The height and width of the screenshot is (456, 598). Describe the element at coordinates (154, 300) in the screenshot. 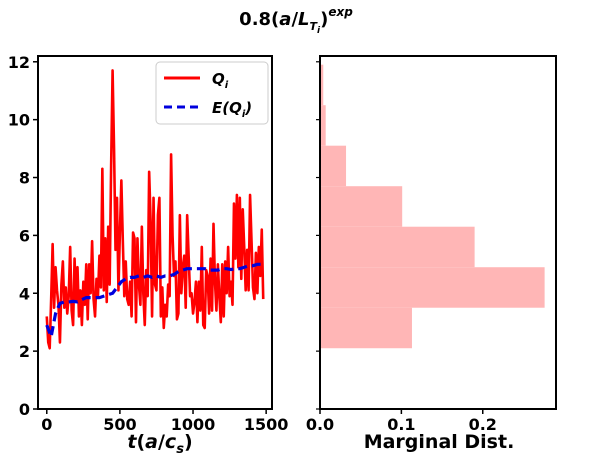

I see `series-line-expectation-qi` at that location.